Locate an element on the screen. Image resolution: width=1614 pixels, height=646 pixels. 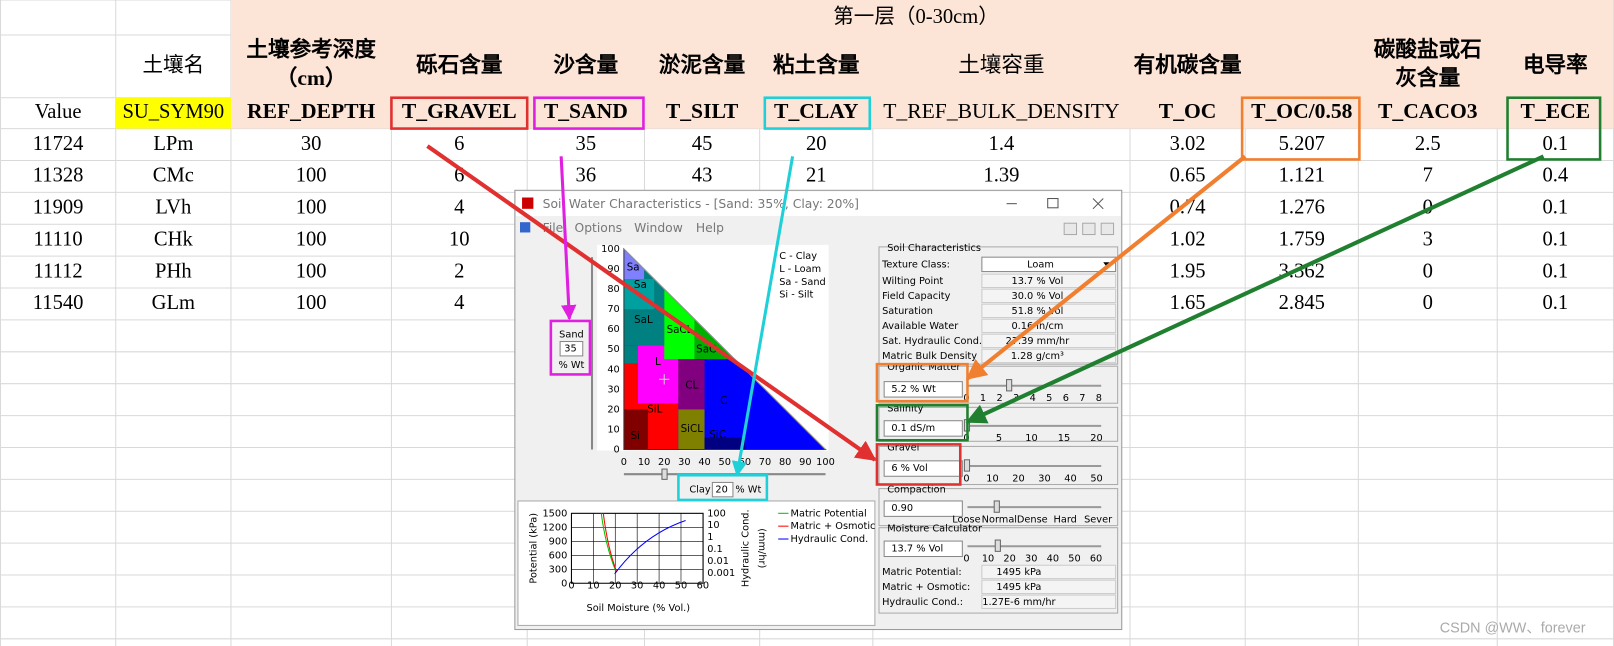
texture-select is located at coordinates (1049, 264).